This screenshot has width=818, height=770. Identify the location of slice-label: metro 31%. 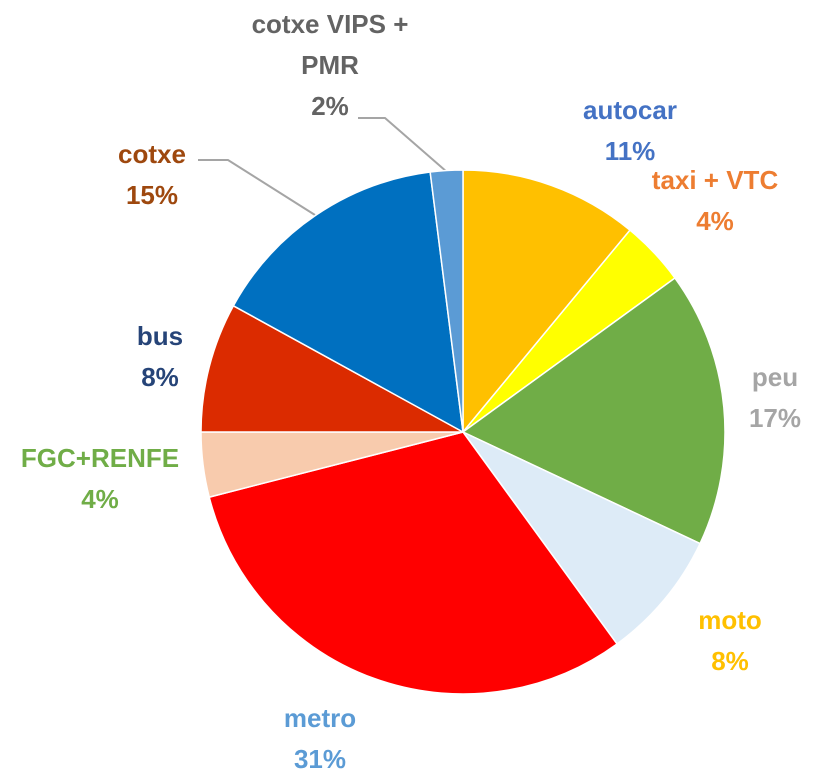
(320, 734).